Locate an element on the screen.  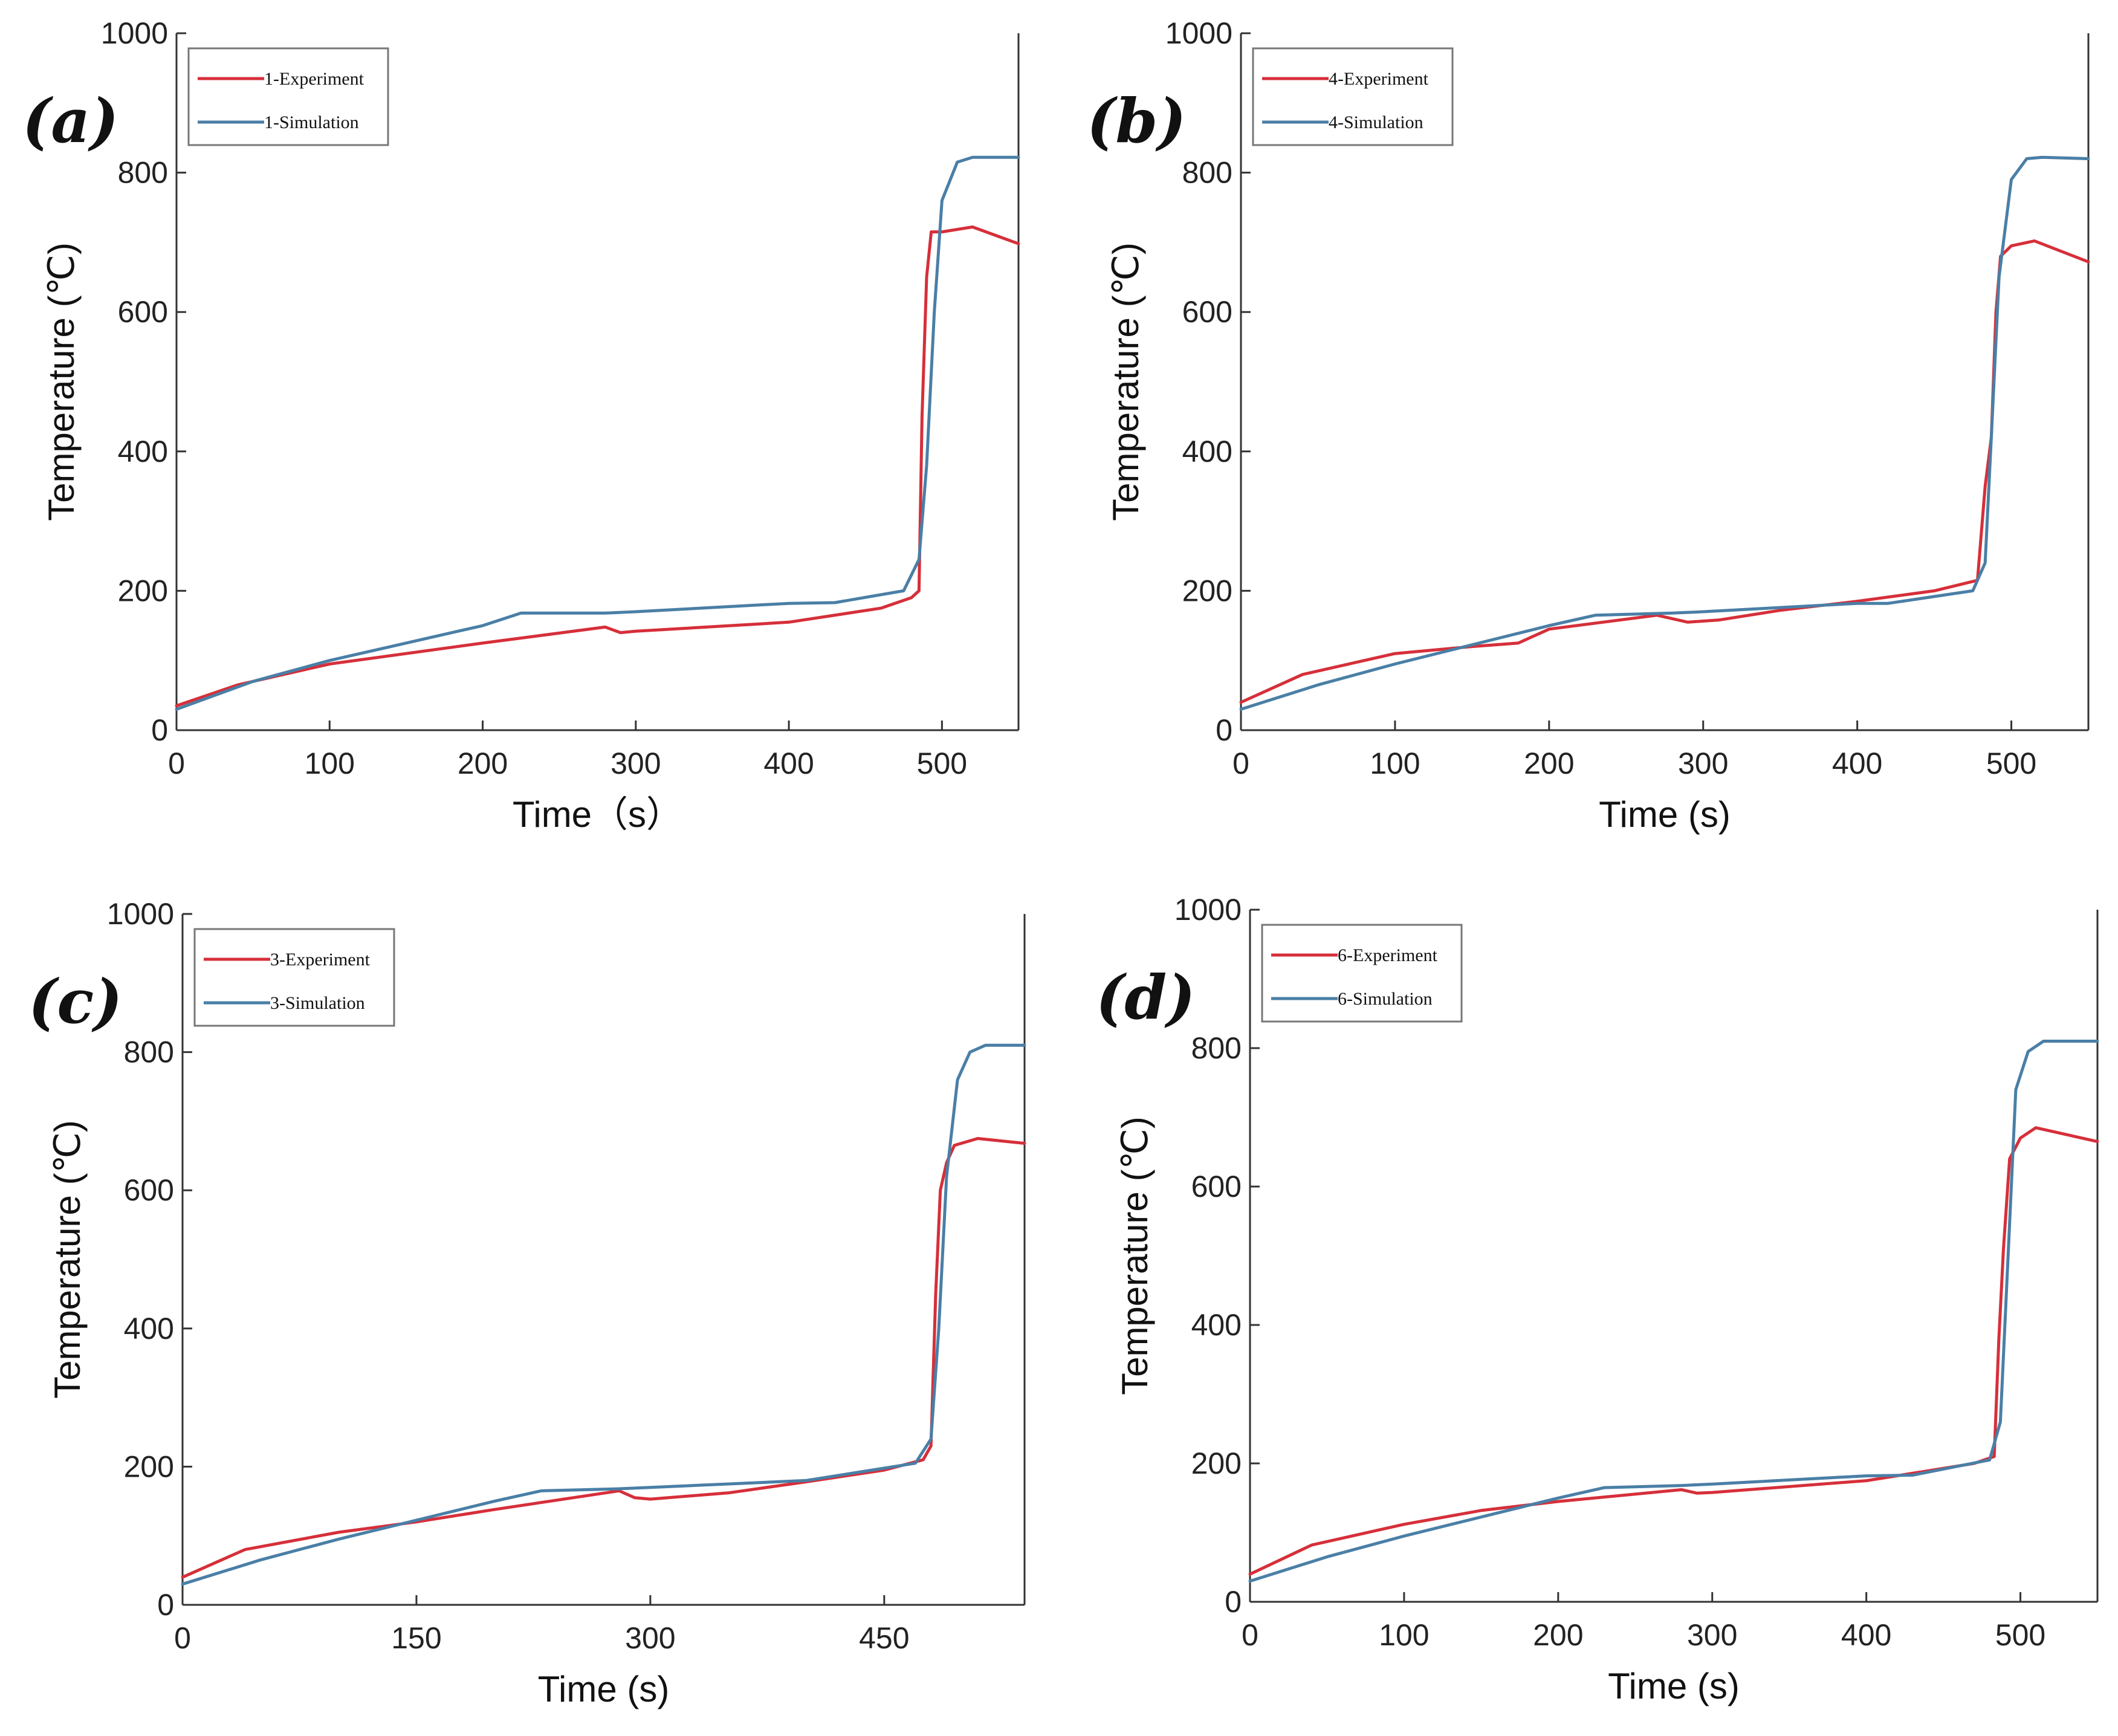
panel-letter-b: (b) is located at coordinates (1137, 121).